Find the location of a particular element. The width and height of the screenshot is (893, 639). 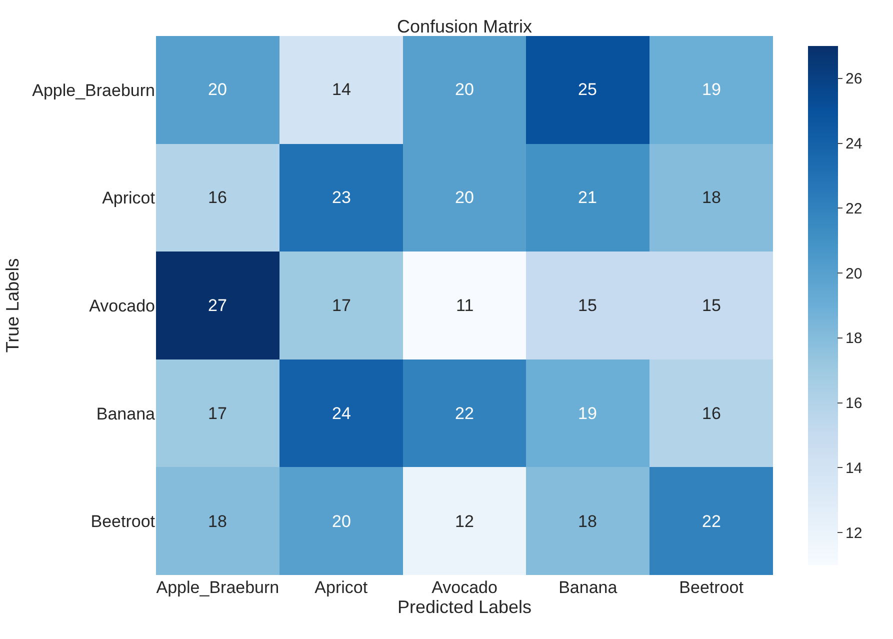

color-bar-label: 22 is located at coordinates (854, 209).